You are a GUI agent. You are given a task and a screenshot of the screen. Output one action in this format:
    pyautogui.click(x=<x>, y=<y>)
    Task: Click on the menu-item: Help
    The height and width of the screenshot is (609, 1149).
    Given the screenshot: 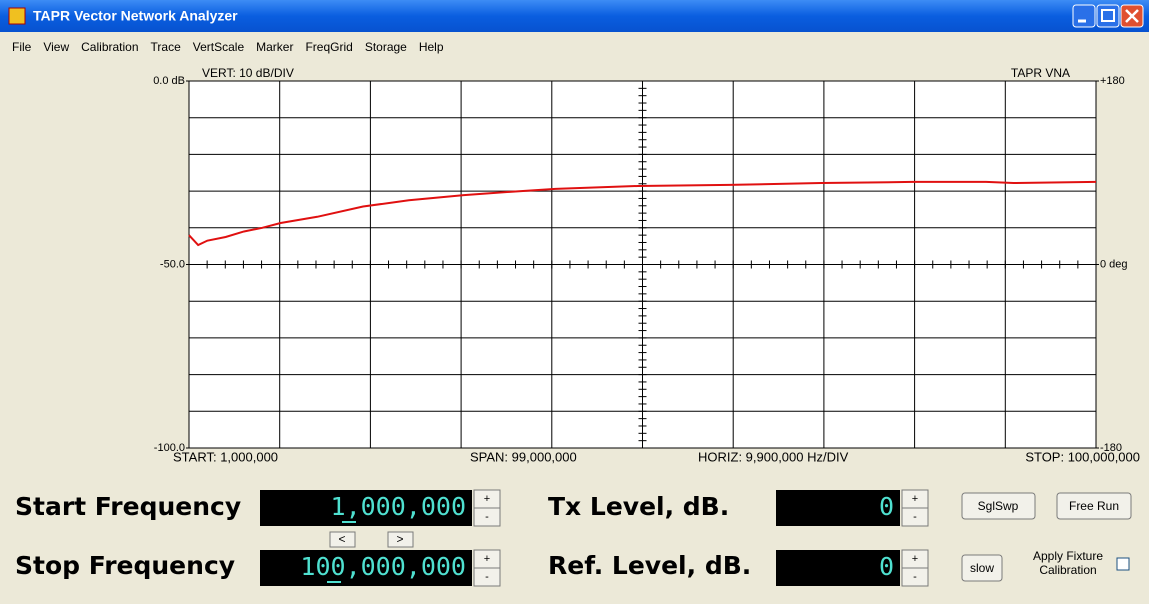 What is the action you would take?
    pyautogui.click(x=431, y=47)
    